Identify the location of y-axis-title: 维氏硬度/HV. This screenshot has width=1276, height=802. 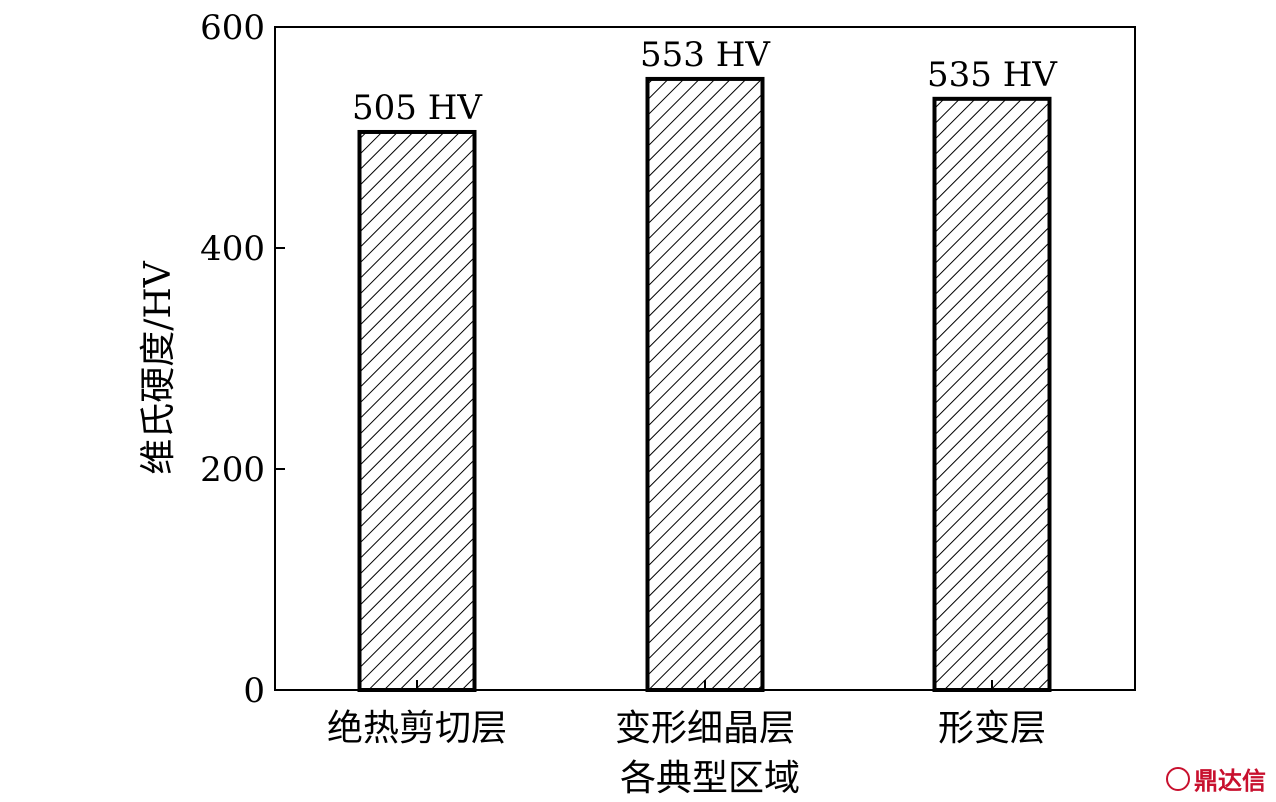
(158, 367).